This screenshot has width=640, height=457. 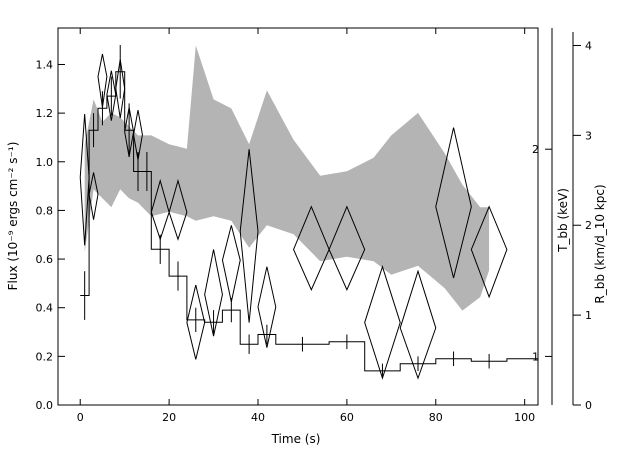 I want to click on x-axis-label: Time (s), so click(x=296, y=439).